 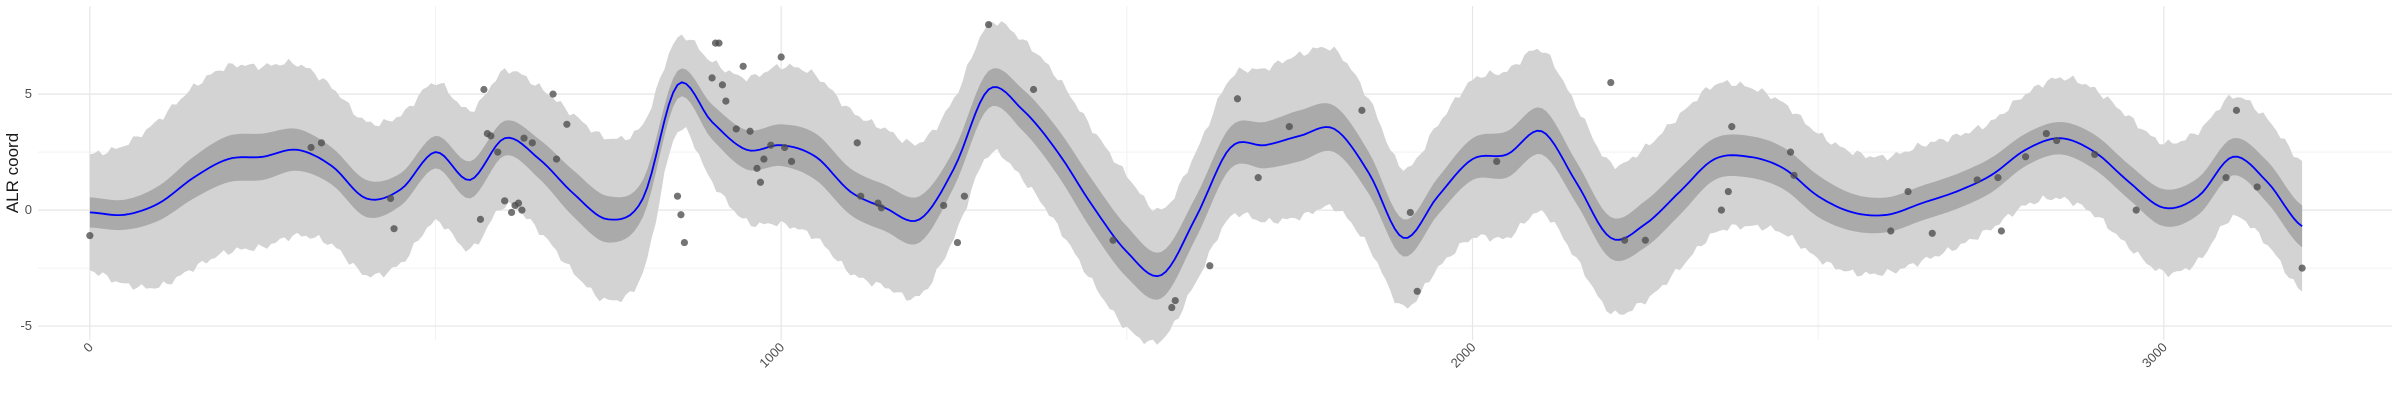 What do you see at coordinates (1125, 355) in the screenshot?
I see `x-axis-ticks: 0 1000 2000 3000` at bounding box center [1125, 355].